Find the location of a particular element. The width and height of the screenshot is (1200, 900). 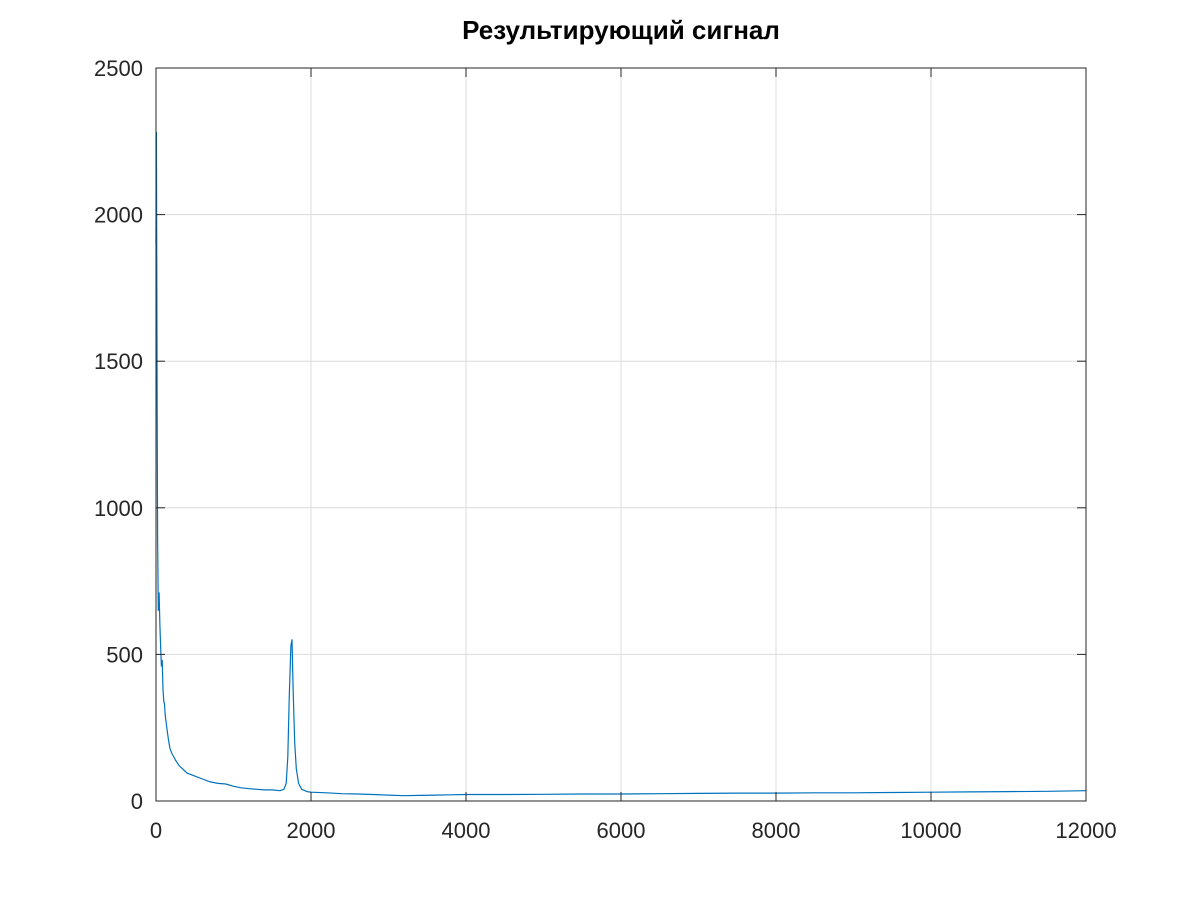

x-tick-label: 10000 is located at coordinates (930, 830).